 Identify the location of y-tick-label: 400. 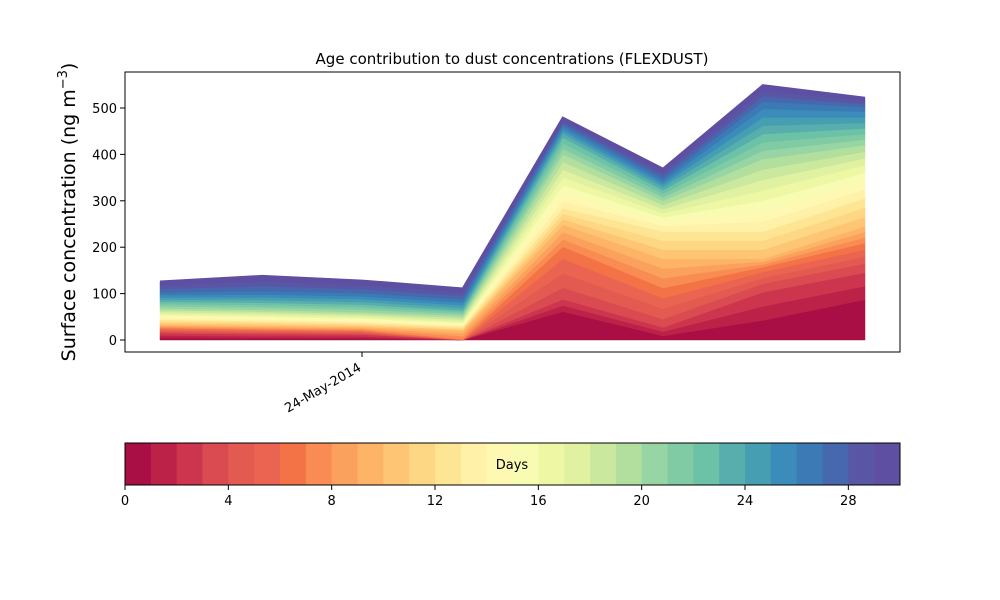
(104, 155).